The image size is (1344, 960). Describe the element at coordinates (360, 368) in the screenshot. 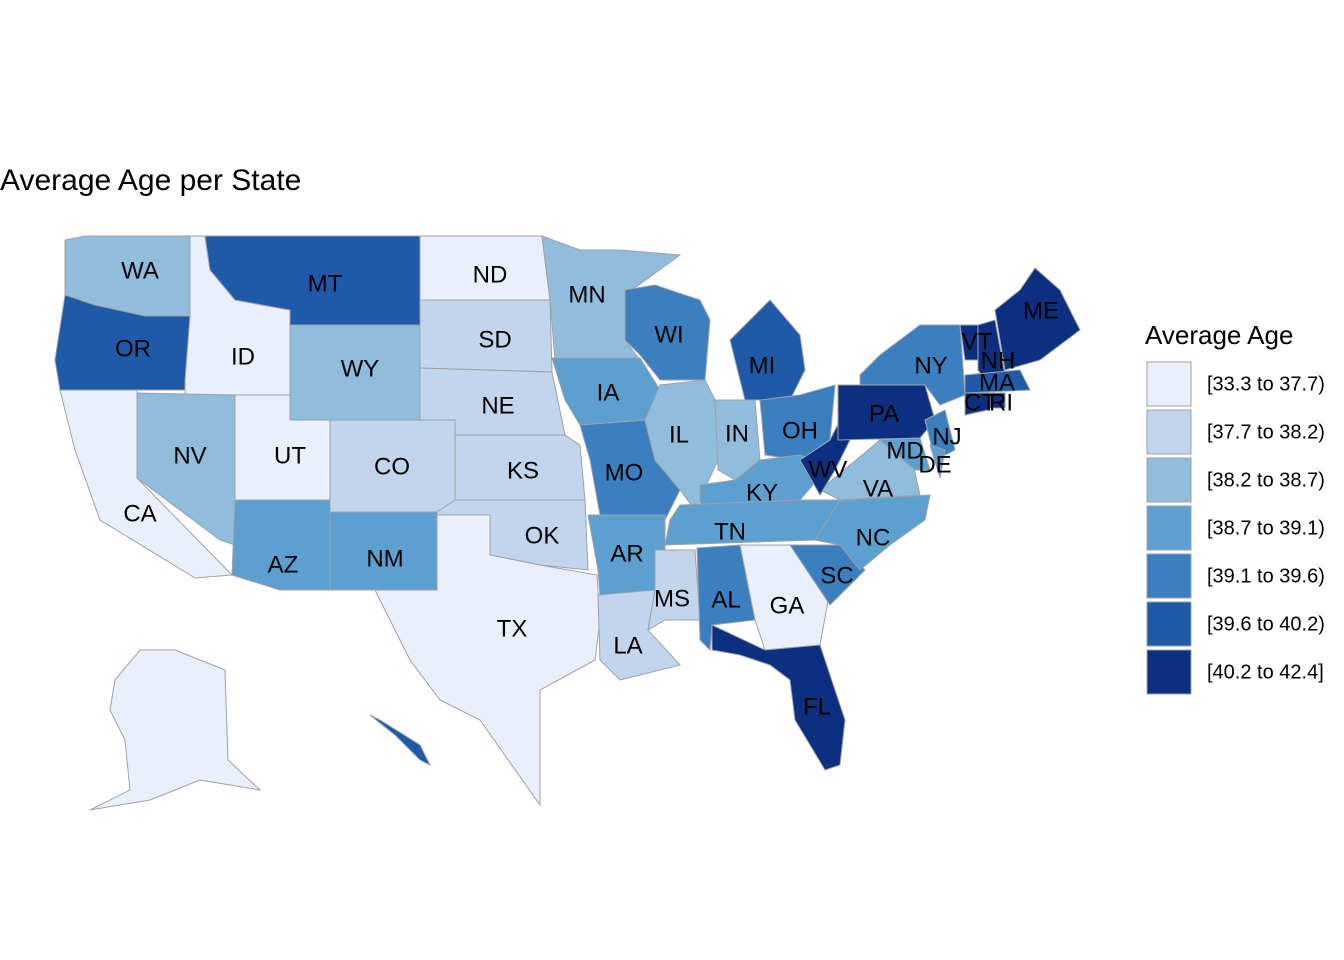

I see `state-label: WY` at that location.